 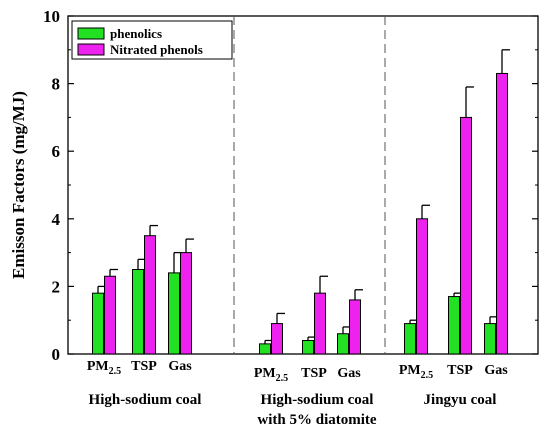 What do you see at coordinates (56, 84) in the screenshot?
I see `y-tick-label: 8` at bounding box center [56, 84].